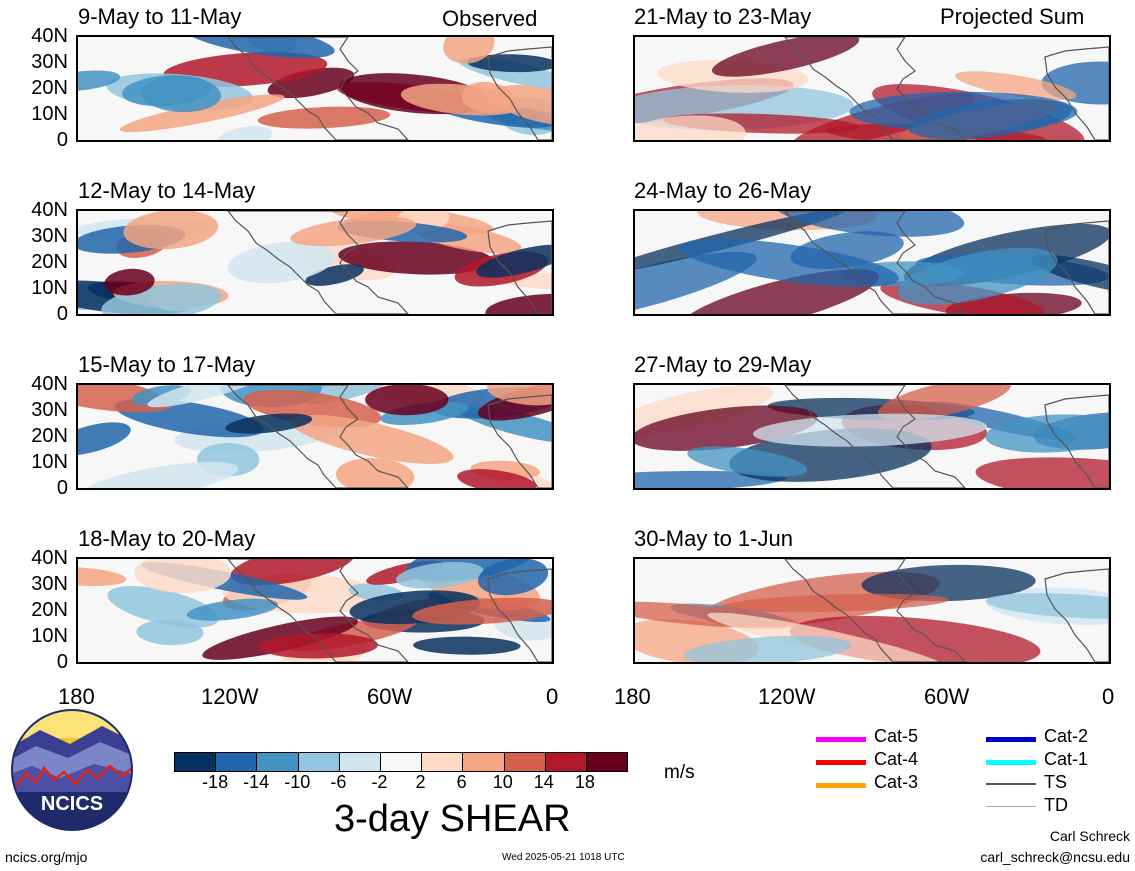  Describe the element at coordinates (584, 782) in the screenshot. I see `colorbar-tick-label: 18` at that location.